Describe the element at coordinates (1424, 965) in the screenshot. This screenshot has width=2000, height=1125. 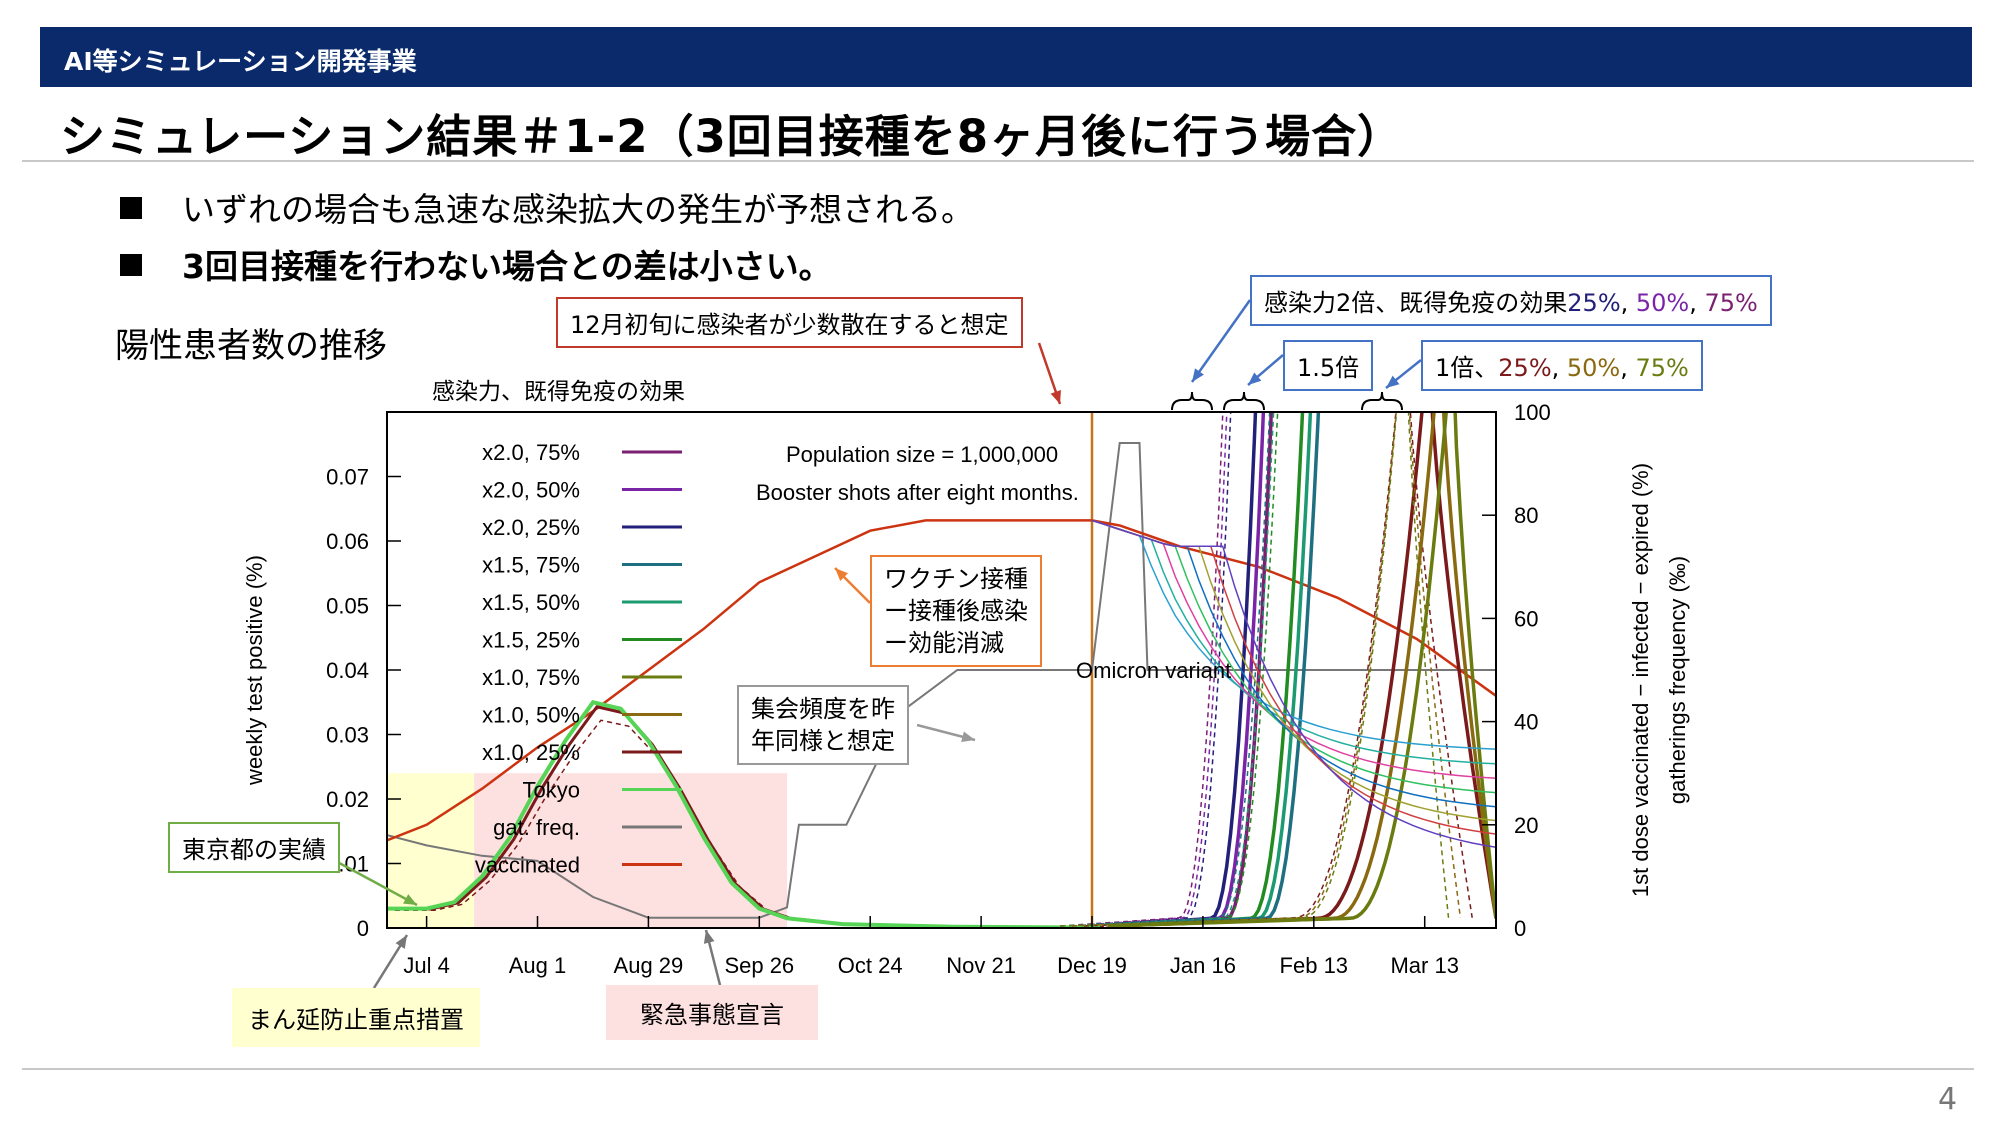
I see `x-tick-label: Mar 13` at that location.